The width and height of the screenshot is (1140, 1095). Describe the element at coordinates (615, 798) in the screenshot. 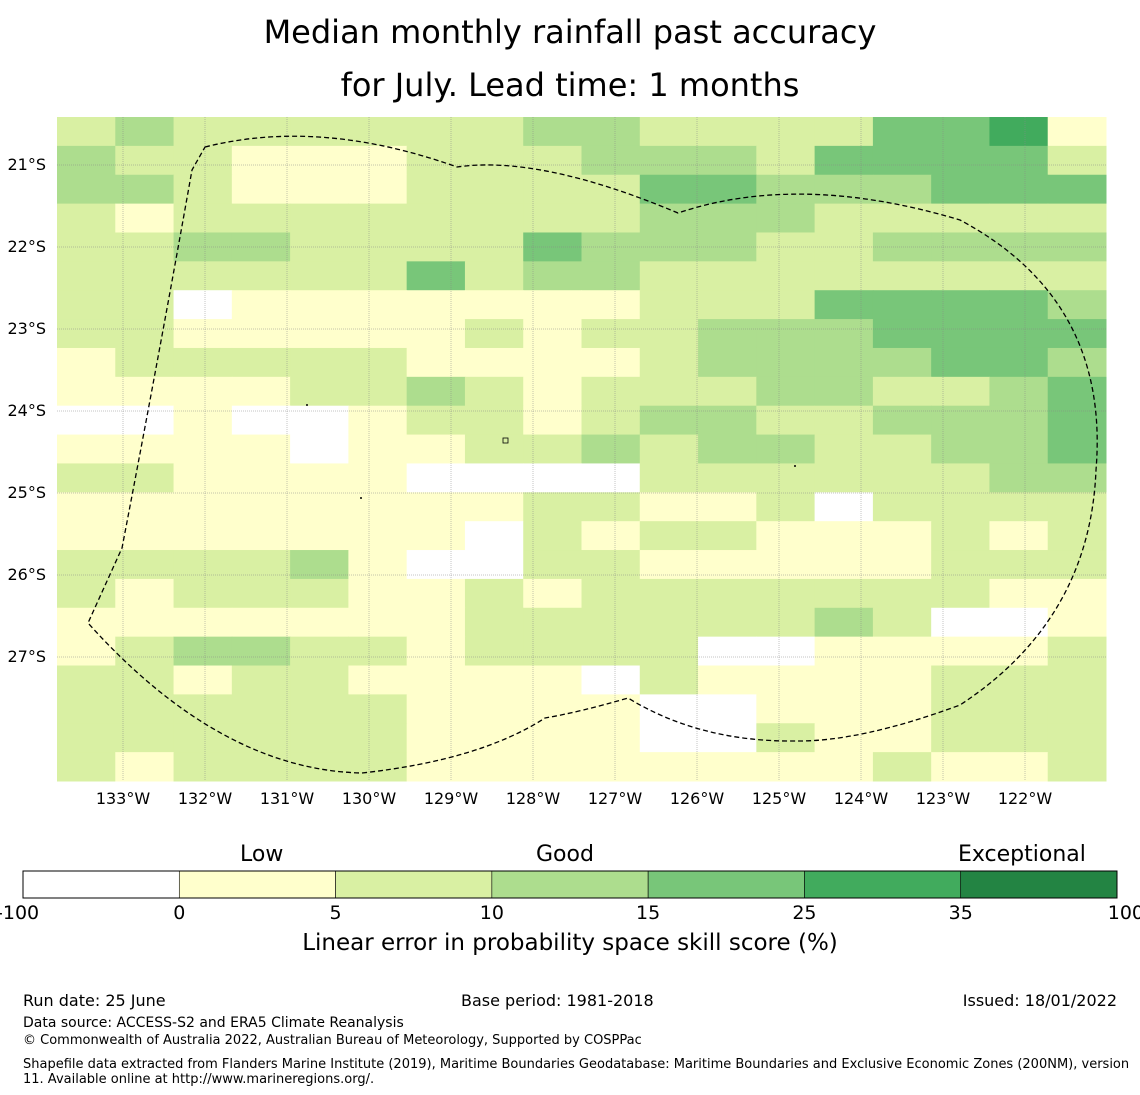

I see `longitude-label: 127°W` at that location.